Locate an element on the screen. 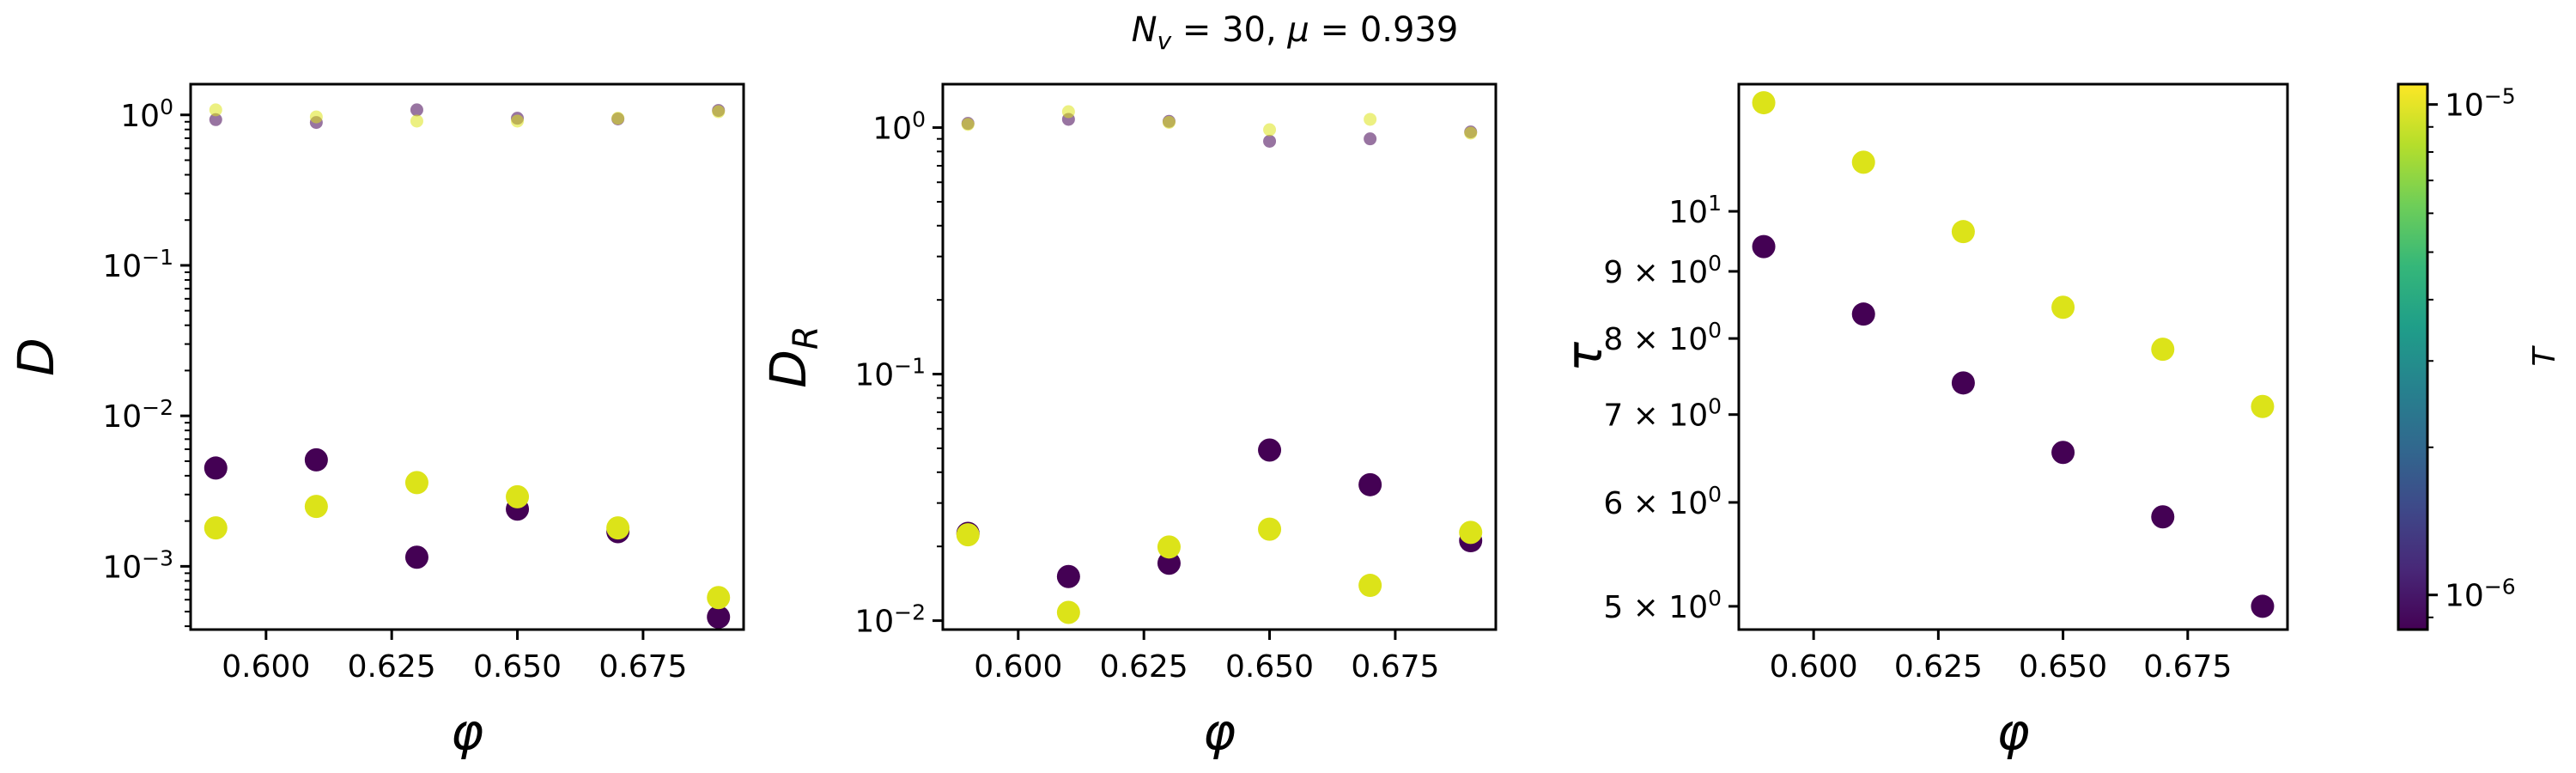 This screenshot has height=773, width=2576. y-axis-label: DR is located at coordinates (792, 356).